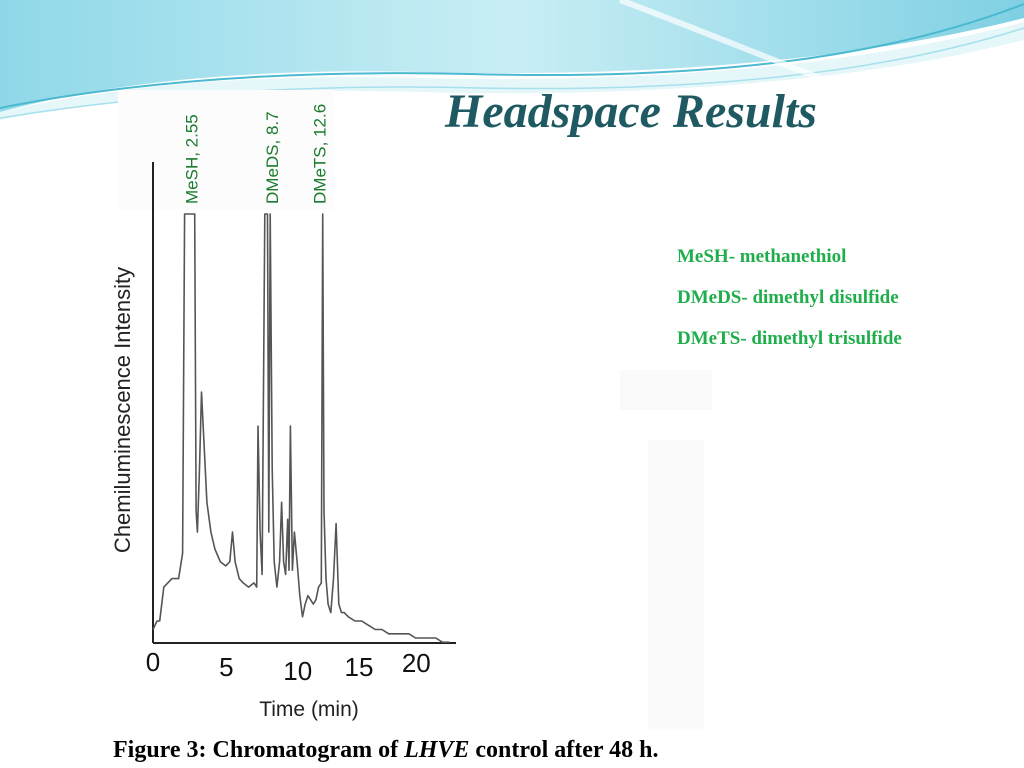 The height and width of the screenshot is (768, 1024). I want to click on x-tick-label: 0, so click(153, 662).